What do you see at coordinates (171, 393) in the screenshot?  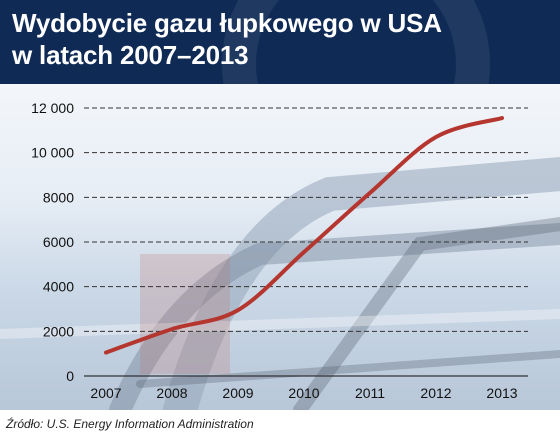 I see `x-tick-label: 2008` at bounding box center [171, 393].